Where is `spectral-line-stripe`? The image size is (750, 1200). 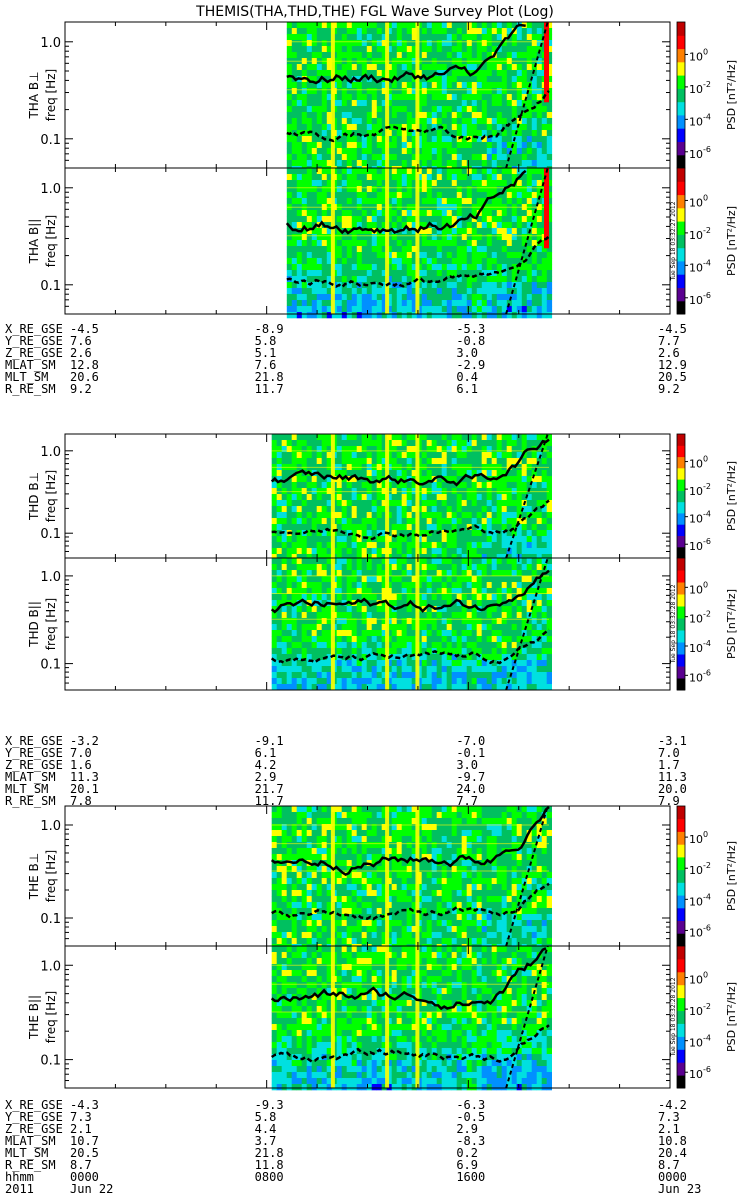
spectral-line-stripe is located at coordinates (332, 496).